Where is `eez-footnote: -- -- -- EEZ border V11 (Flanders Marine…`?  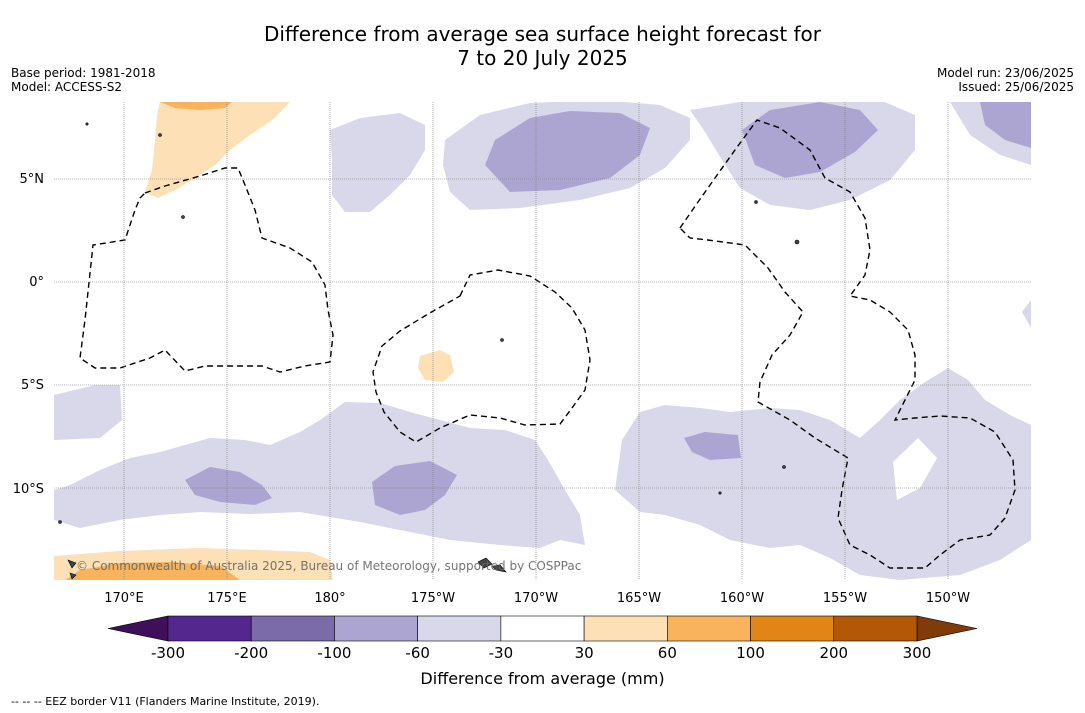 eez-footnote: -- -- -- EEZ border V11 (Flanders Marine… is located at coordinates (165, 701).